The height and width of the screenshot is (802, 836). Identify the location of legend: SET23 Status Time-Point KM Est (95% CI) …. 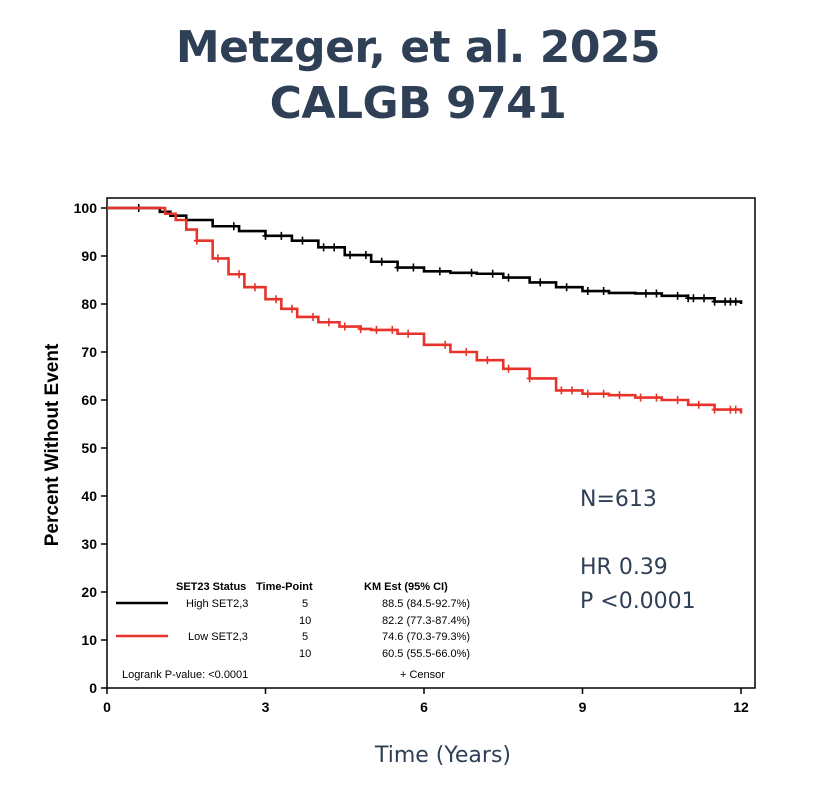
(293, 631).